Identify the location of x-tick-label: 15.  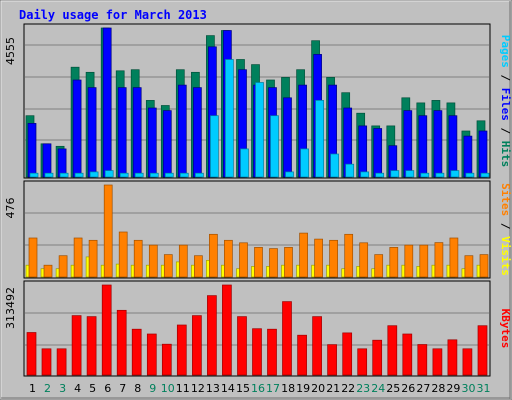
(243, 388).